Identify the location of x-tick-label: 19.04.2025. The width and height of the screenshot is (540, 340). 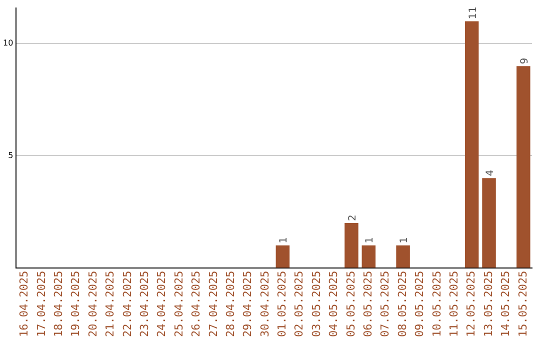
(75, 304).